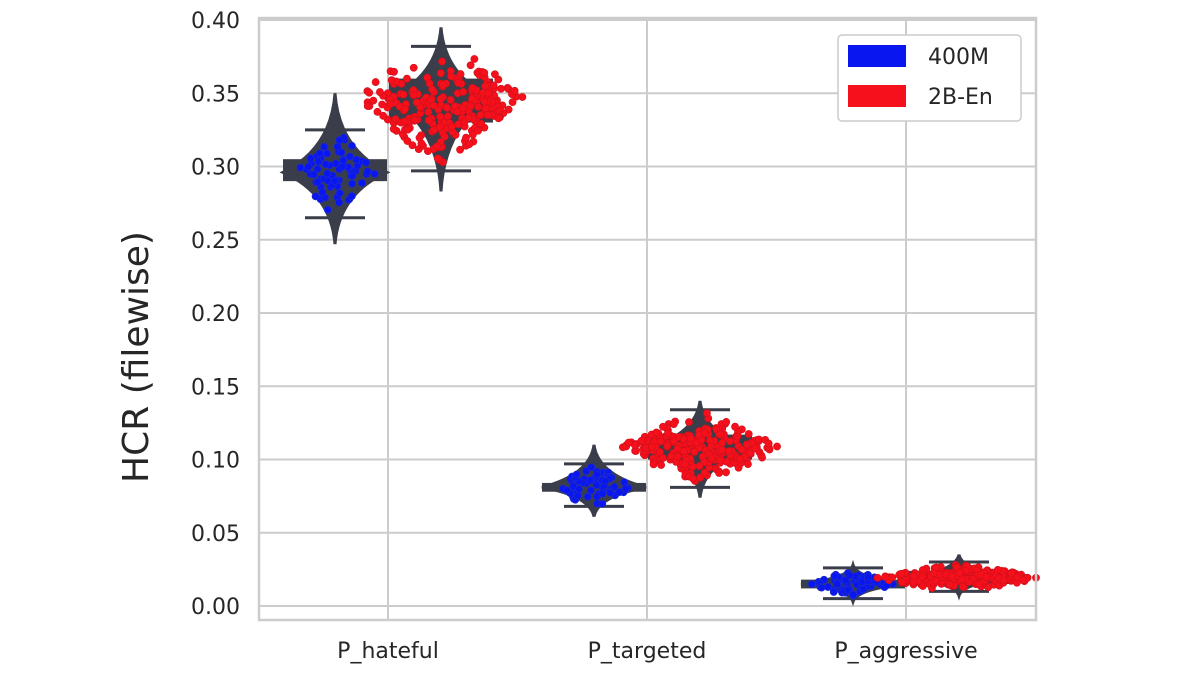  What do you see at coordinates (647, 651) in the screenshot?
I see `x-tick-label: P_targeted` at bounding box center [647, 651].